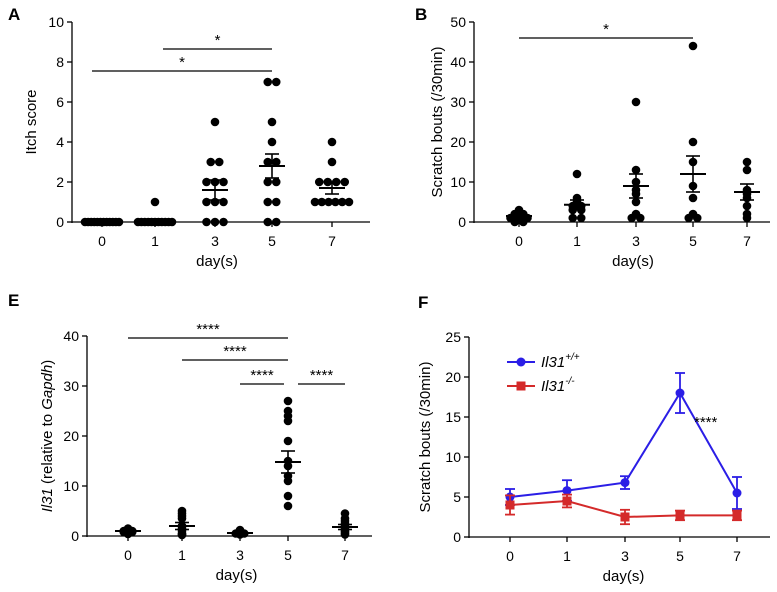  Describe the element at coordinates (423, 302) in the screenshot. I see `panel-letter: F` at that location.